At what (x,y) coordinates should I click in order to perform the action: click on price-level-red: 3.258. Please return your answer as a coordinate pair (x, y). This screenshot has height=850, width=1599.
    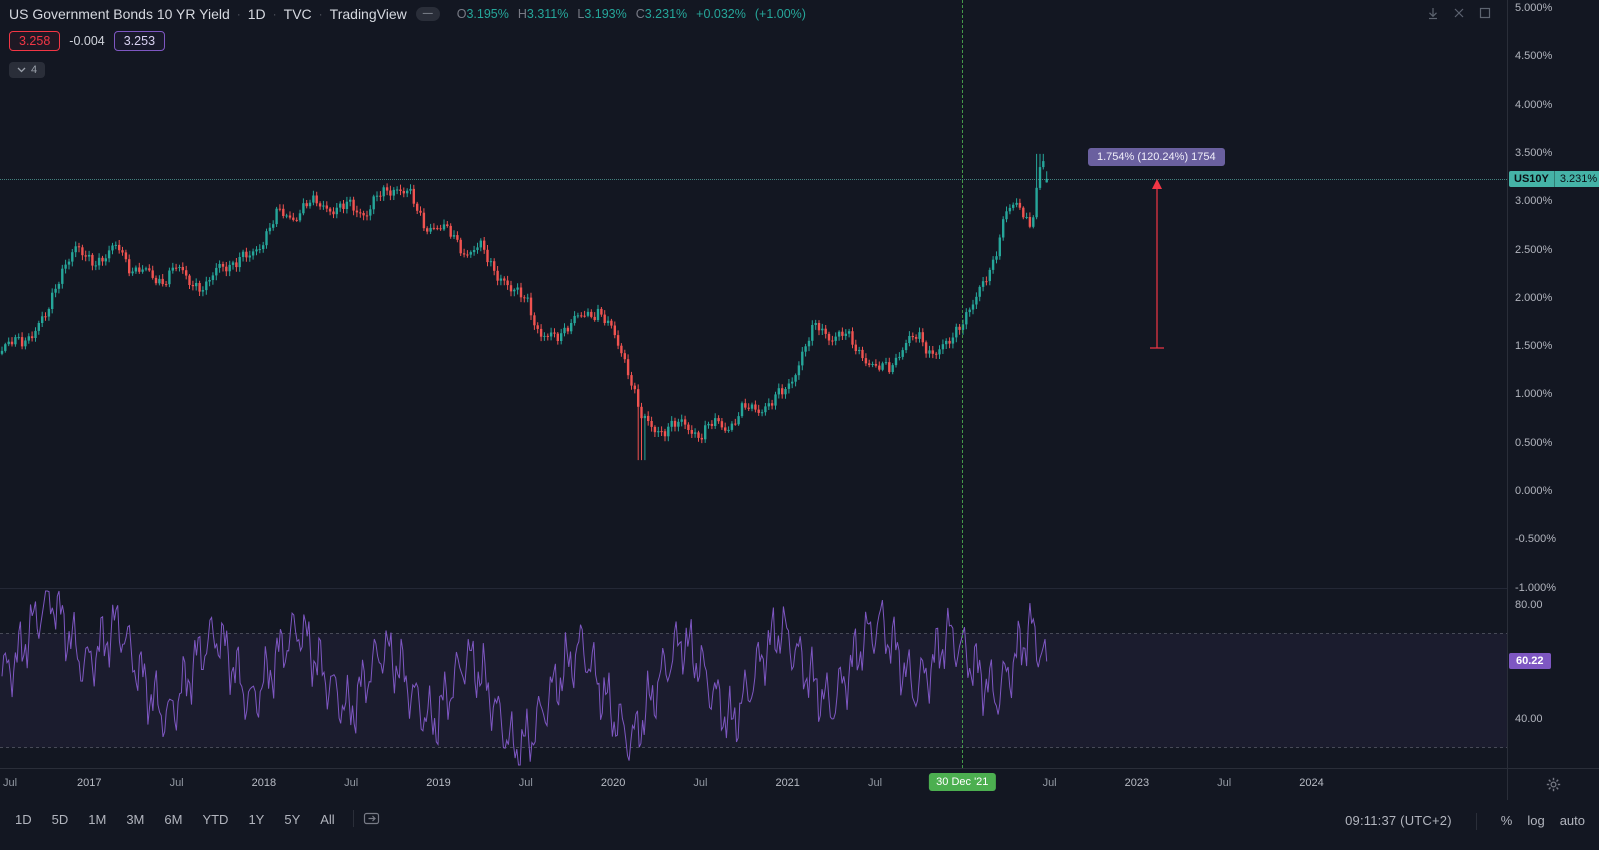
    Looking at the image, I should click on (35, 41).